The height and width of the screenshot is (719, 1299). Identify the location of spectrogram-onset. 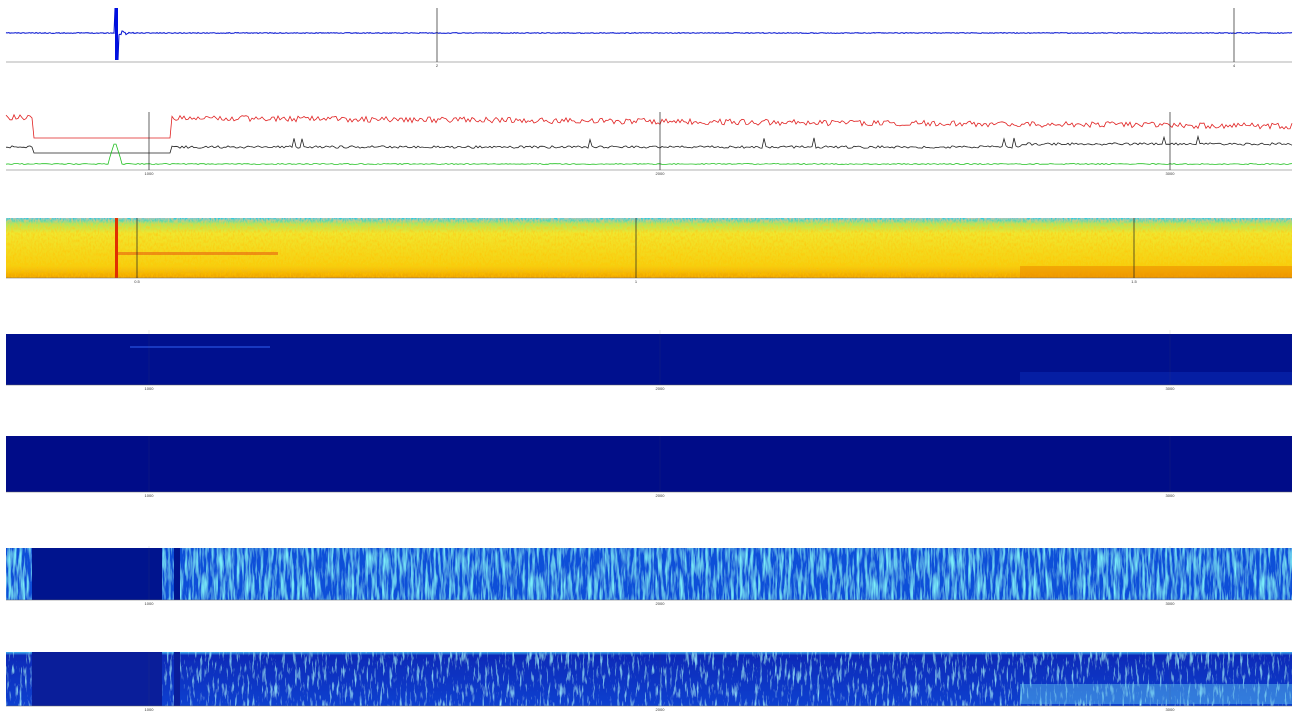
(116, 248).